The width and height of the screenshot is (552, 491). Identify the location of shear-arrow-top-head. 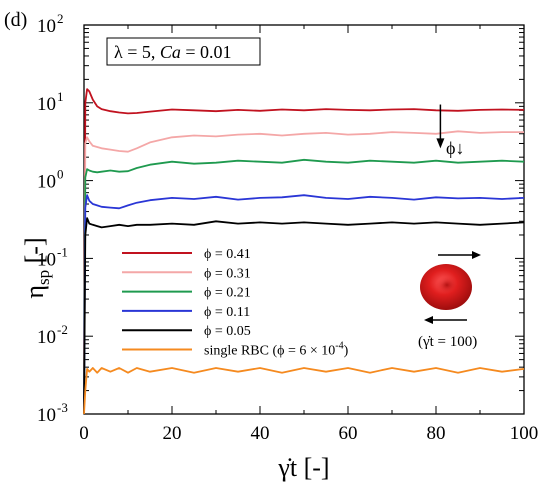
(476, 255).